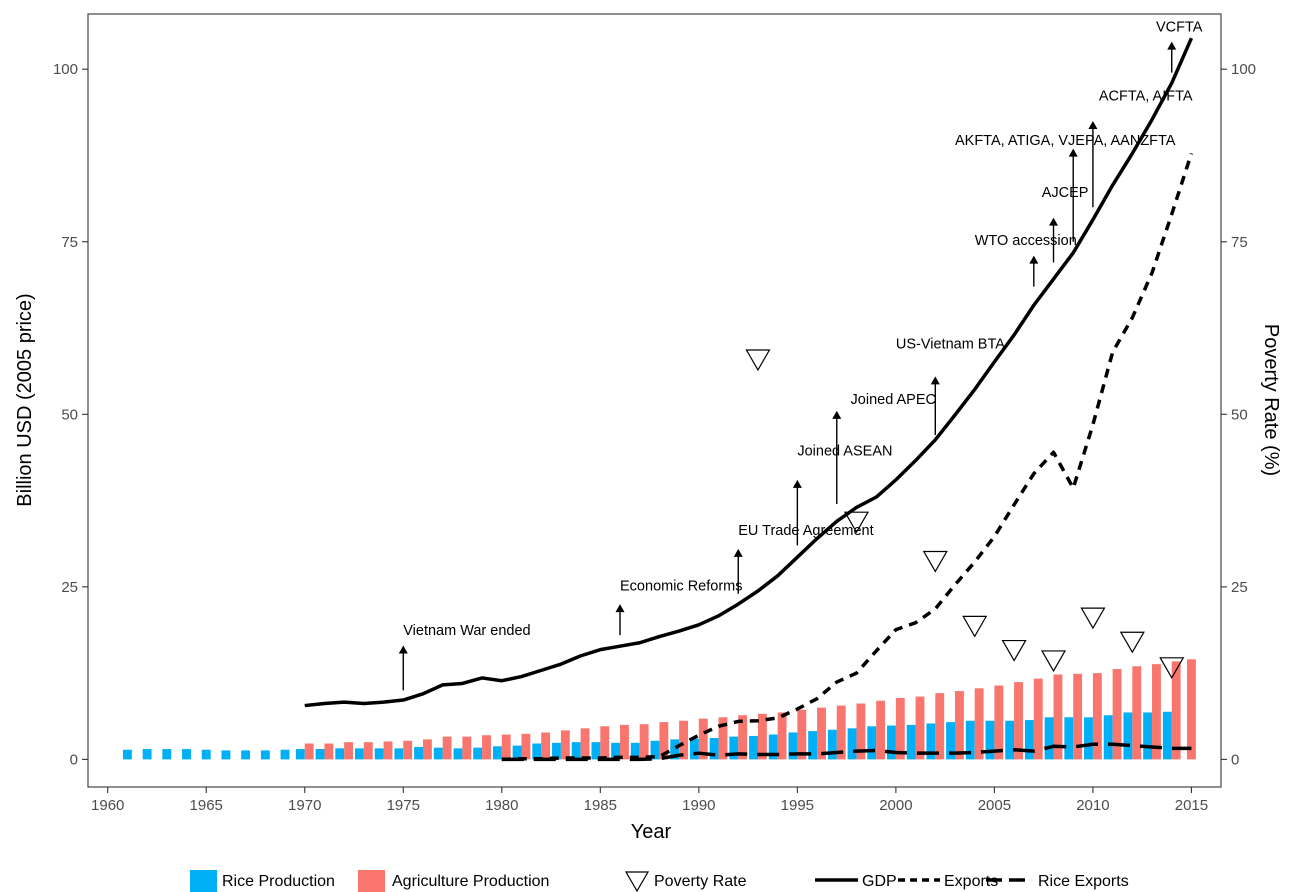 The height and width of the screenshot is (892, 1292). I want to click on x-tick-label: 1990, so click(698, 805).